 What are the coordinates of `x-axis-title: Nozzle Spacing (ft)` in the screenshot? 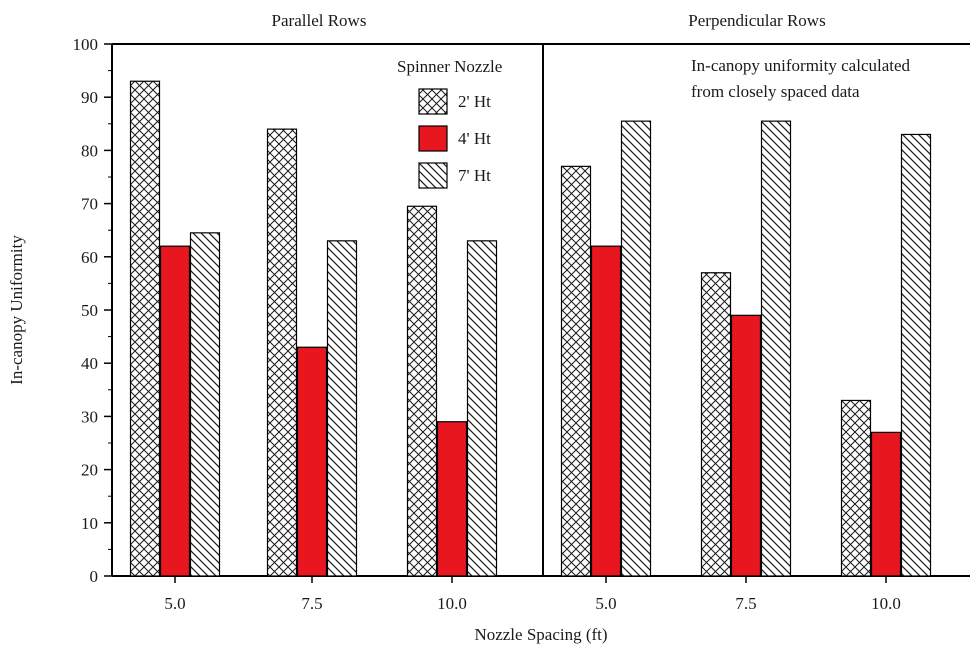 It's located at (540, 634).